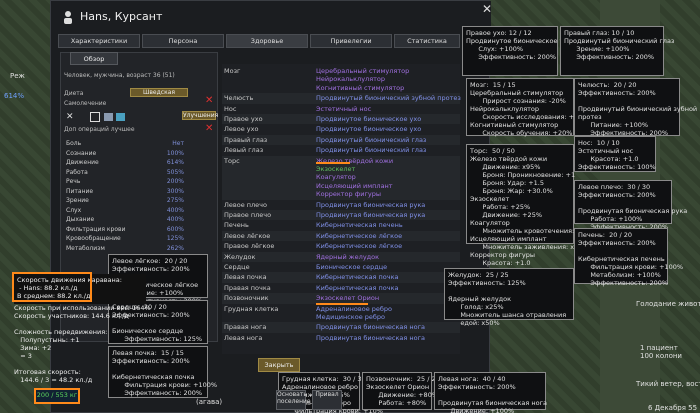 The width and height of the screenshot is (700, 413). What do you see at coordinates (341, 205) in the screenshot?
I see `health-row: Левое плечо Продвинутая бионическая рука` at bounding box center [341, 205].